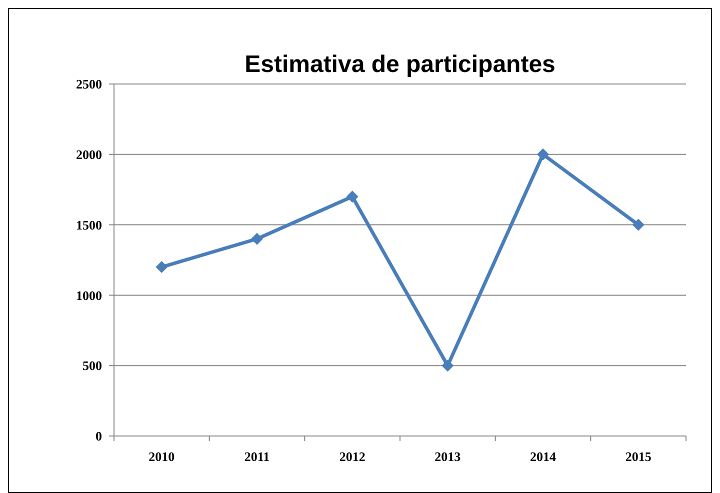 The height and width of the screenshot is (493, 720). Describe the element at coordinates (543, 456) in the screenshot. I see `x-tick-label: 2014` at that location.